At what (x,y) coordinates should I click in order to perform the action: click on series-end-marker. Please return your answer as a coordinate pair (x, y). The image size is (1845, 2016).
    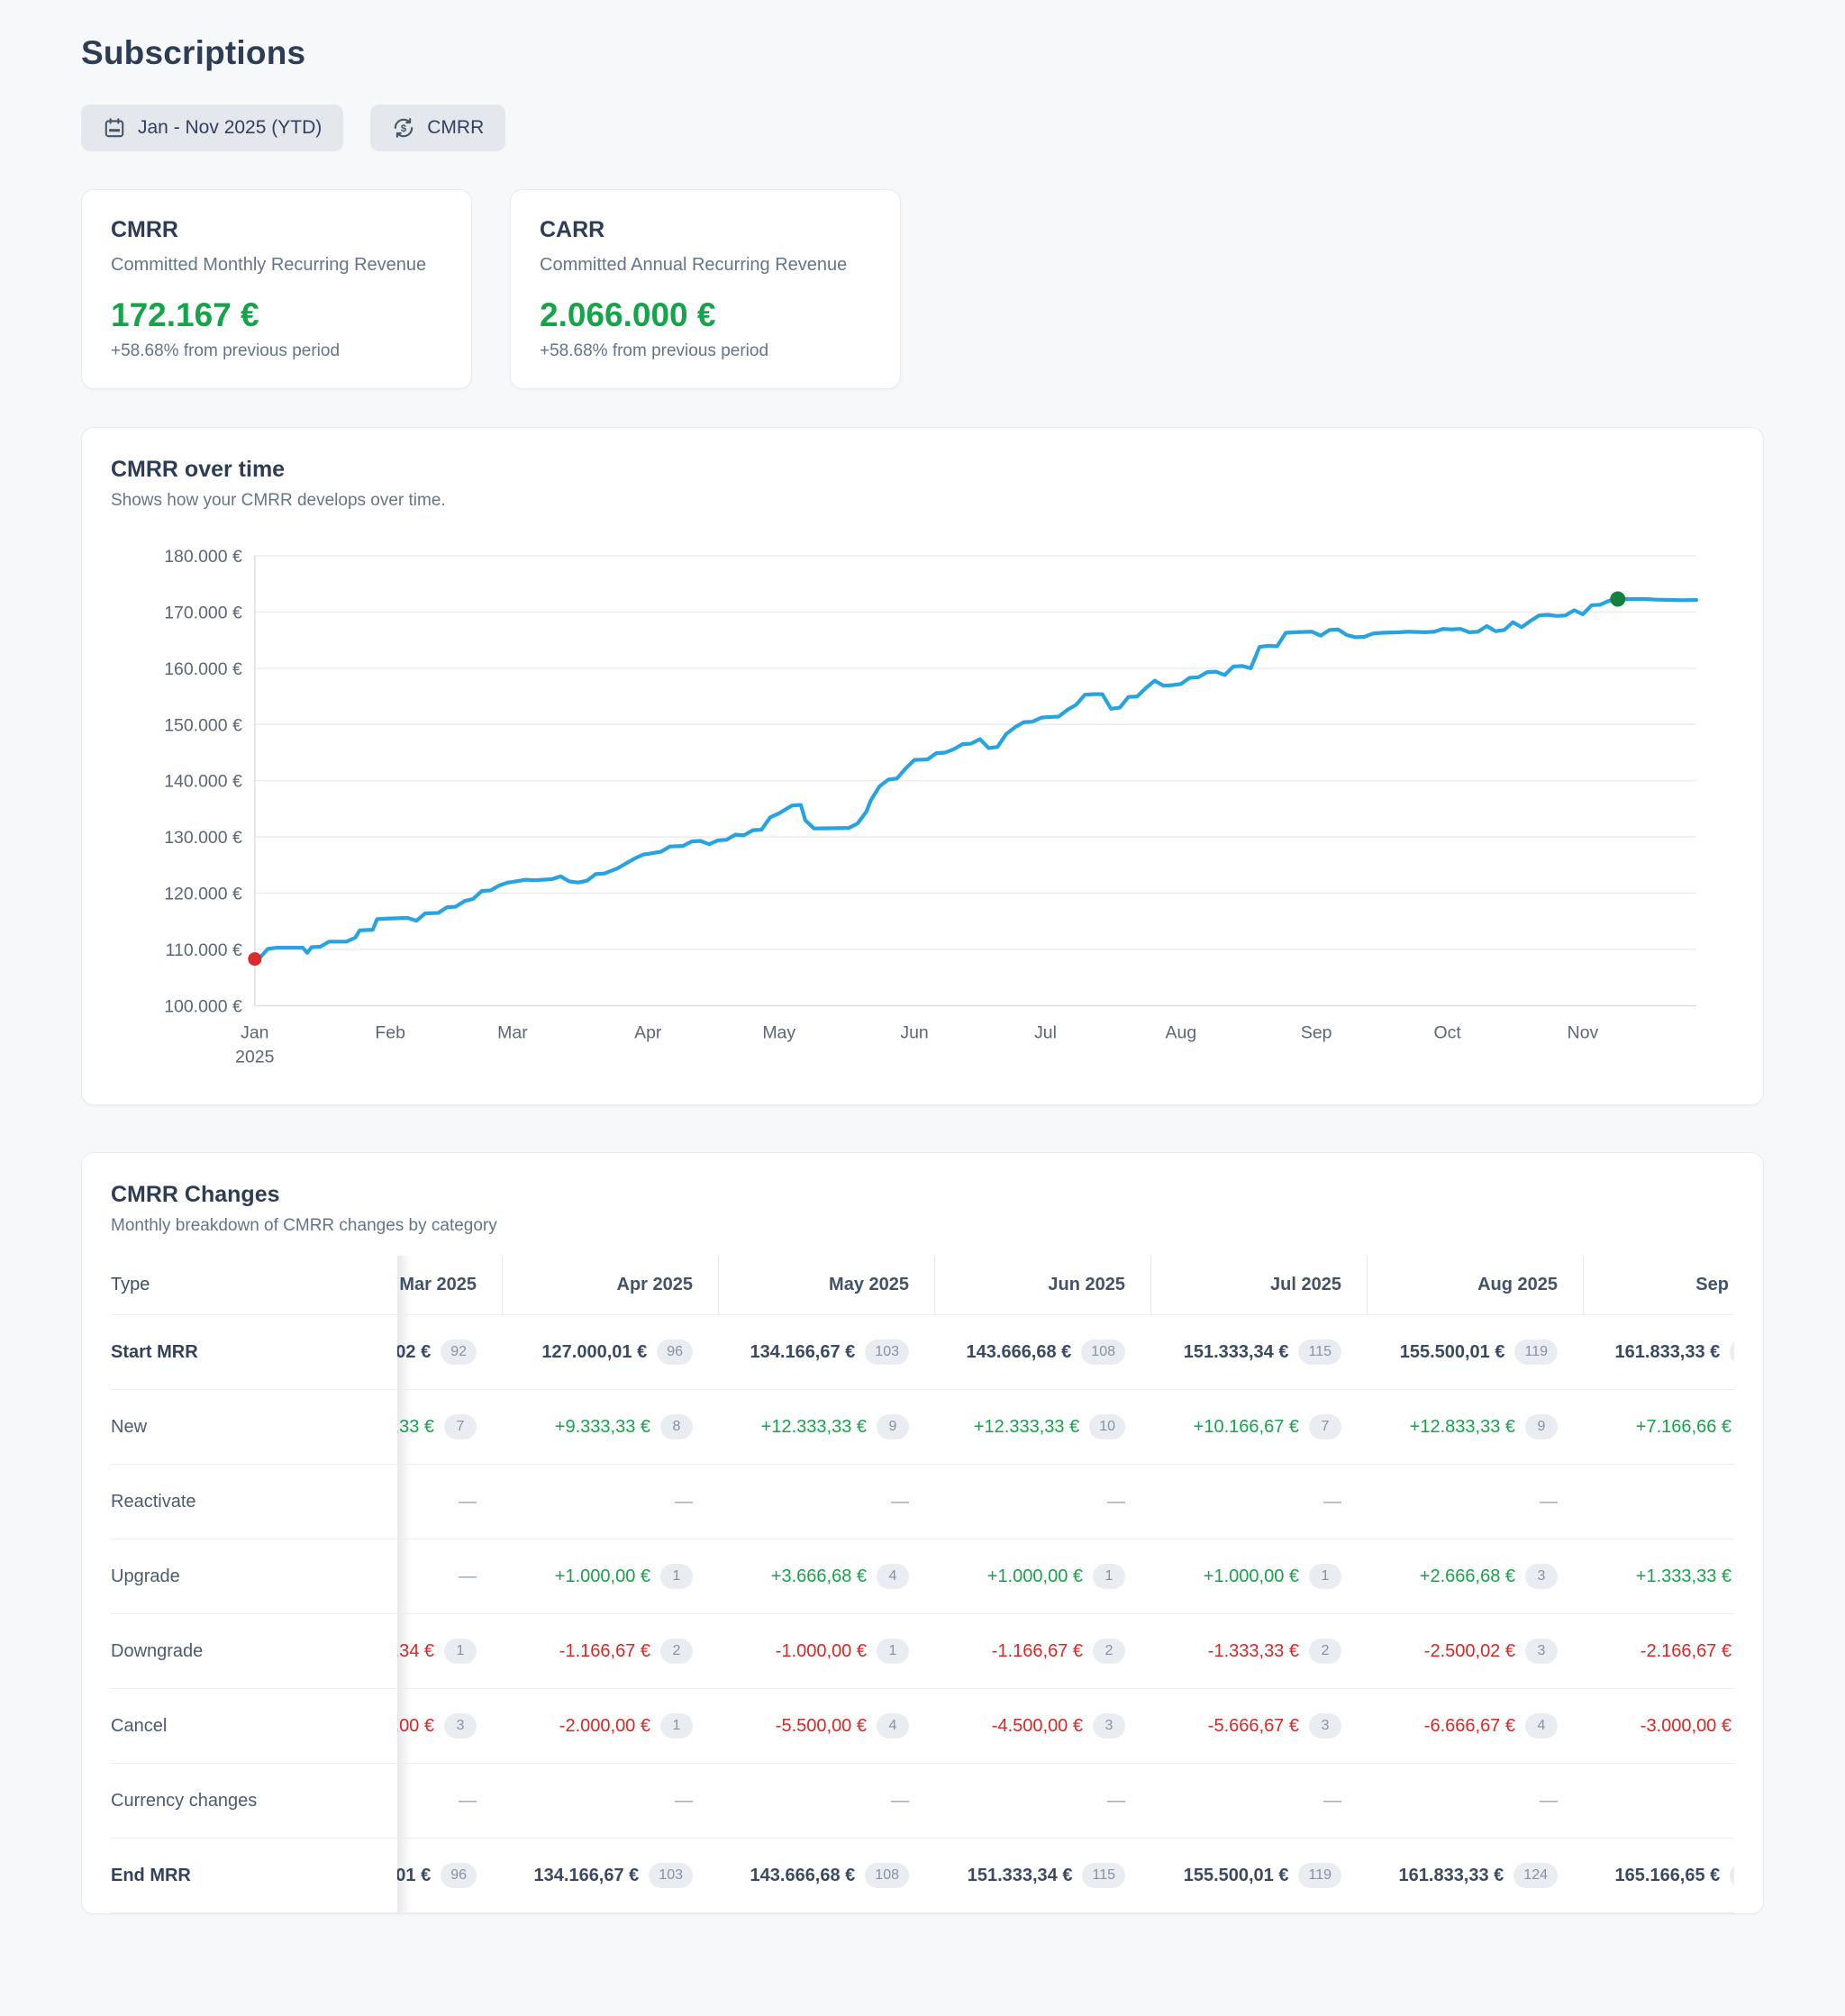
    Looking at the image, I should click on (1618, 599).